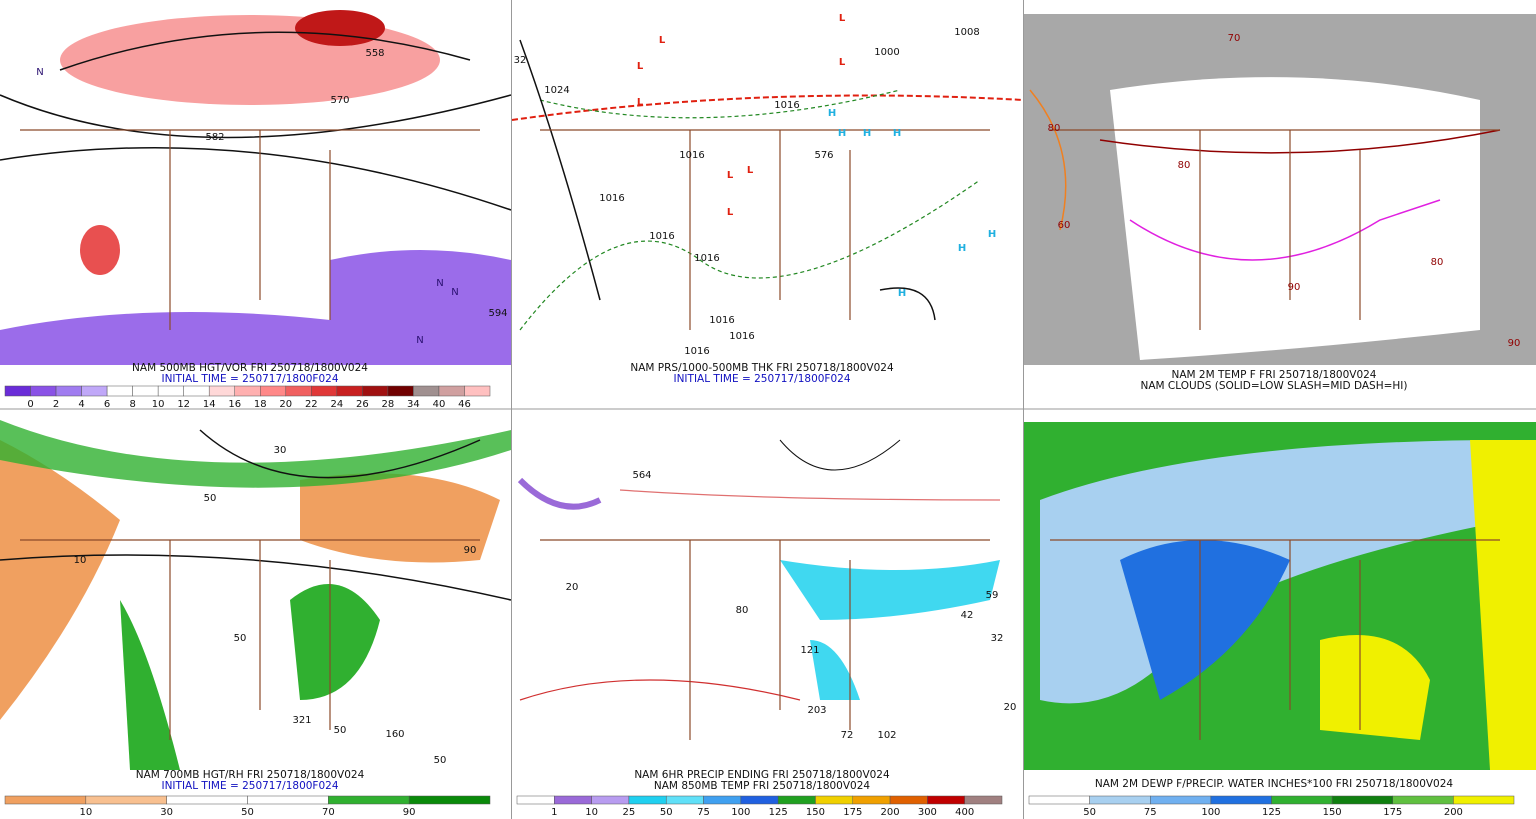  What do you see at coordinates (1064, 225) in the screenshot?
I see `map-label: 60` at bounding box center [1064, 225].